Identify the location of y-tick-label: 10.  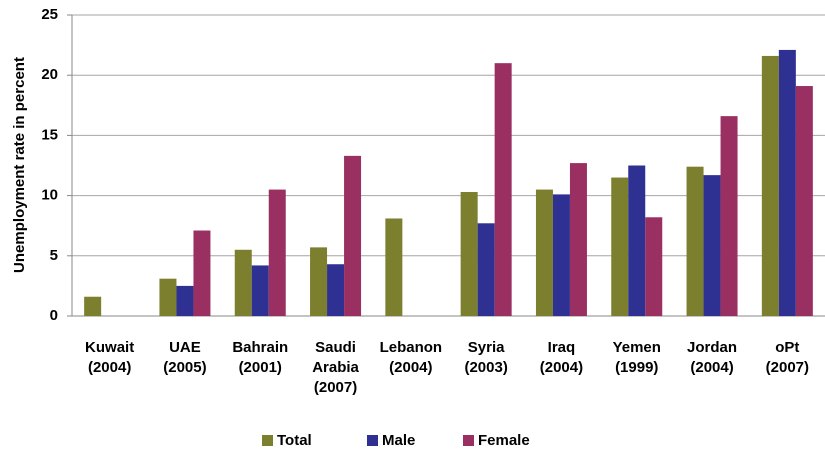
(49, 195).